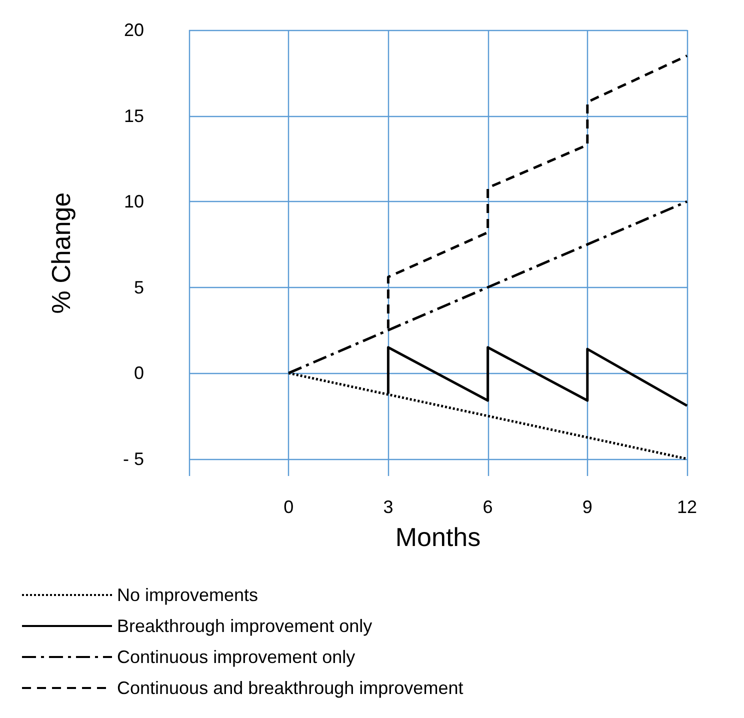 The width and height of the screenshot is (744, 718). Describe the element at coordinates (61, 253) in the screenshot. I see `y-axis-title: % Change` at that location.